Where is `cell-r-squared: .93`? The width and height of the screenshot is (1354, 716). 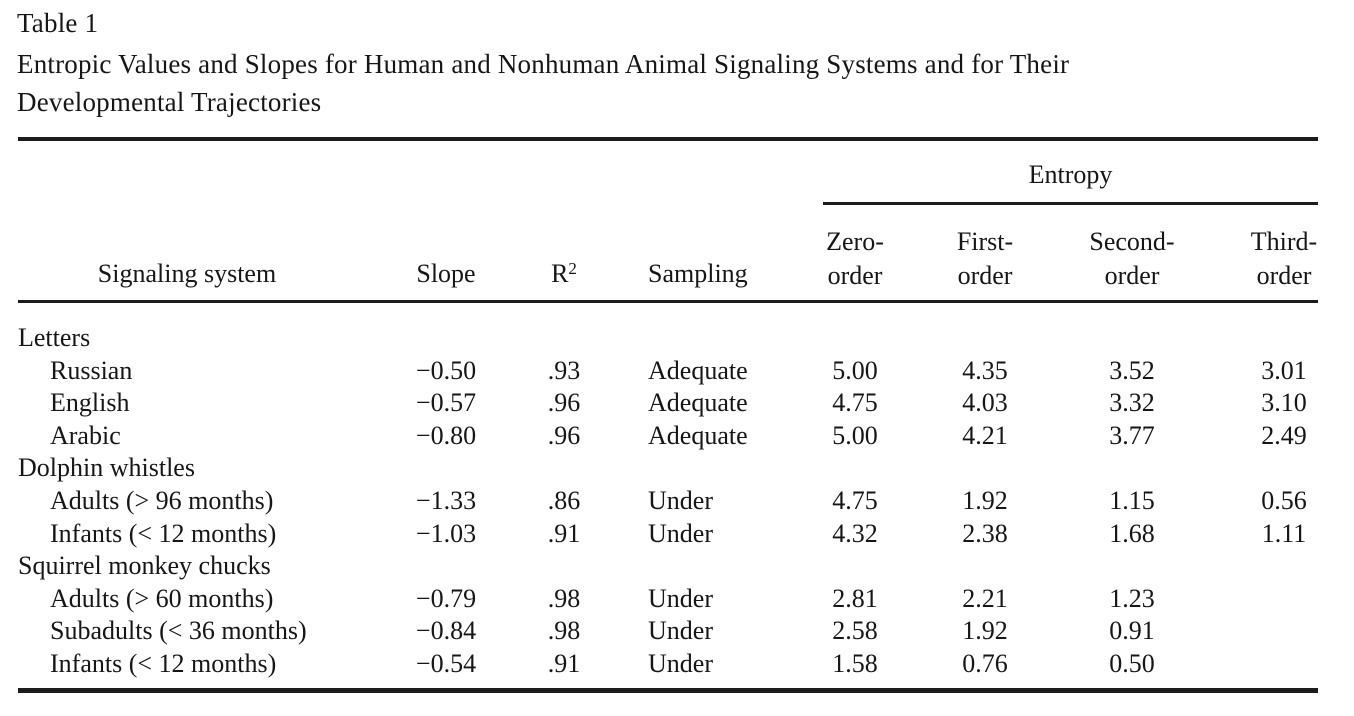 cell-r-squared: .93 is located at coordinates (564, 370).